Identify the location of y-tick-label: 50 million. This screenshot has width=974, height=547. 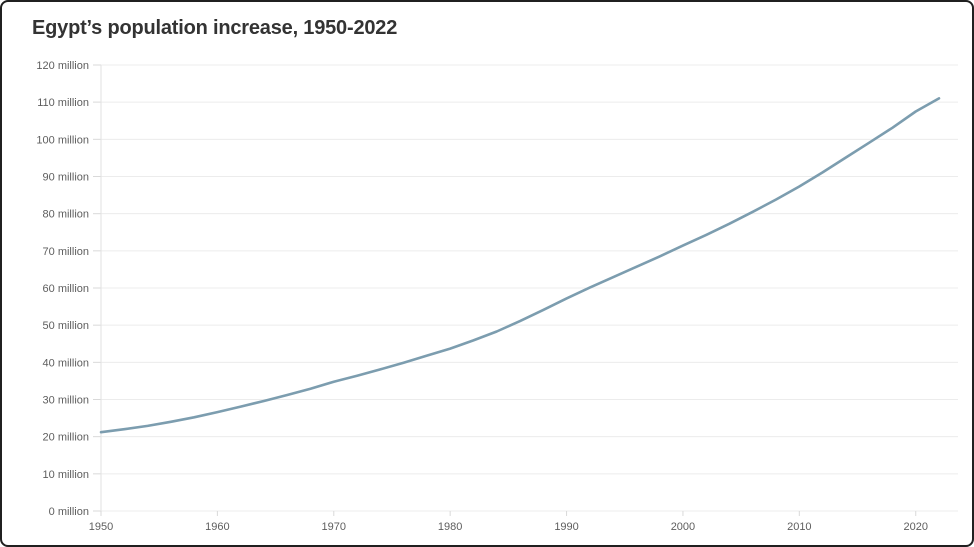
(66, 326).